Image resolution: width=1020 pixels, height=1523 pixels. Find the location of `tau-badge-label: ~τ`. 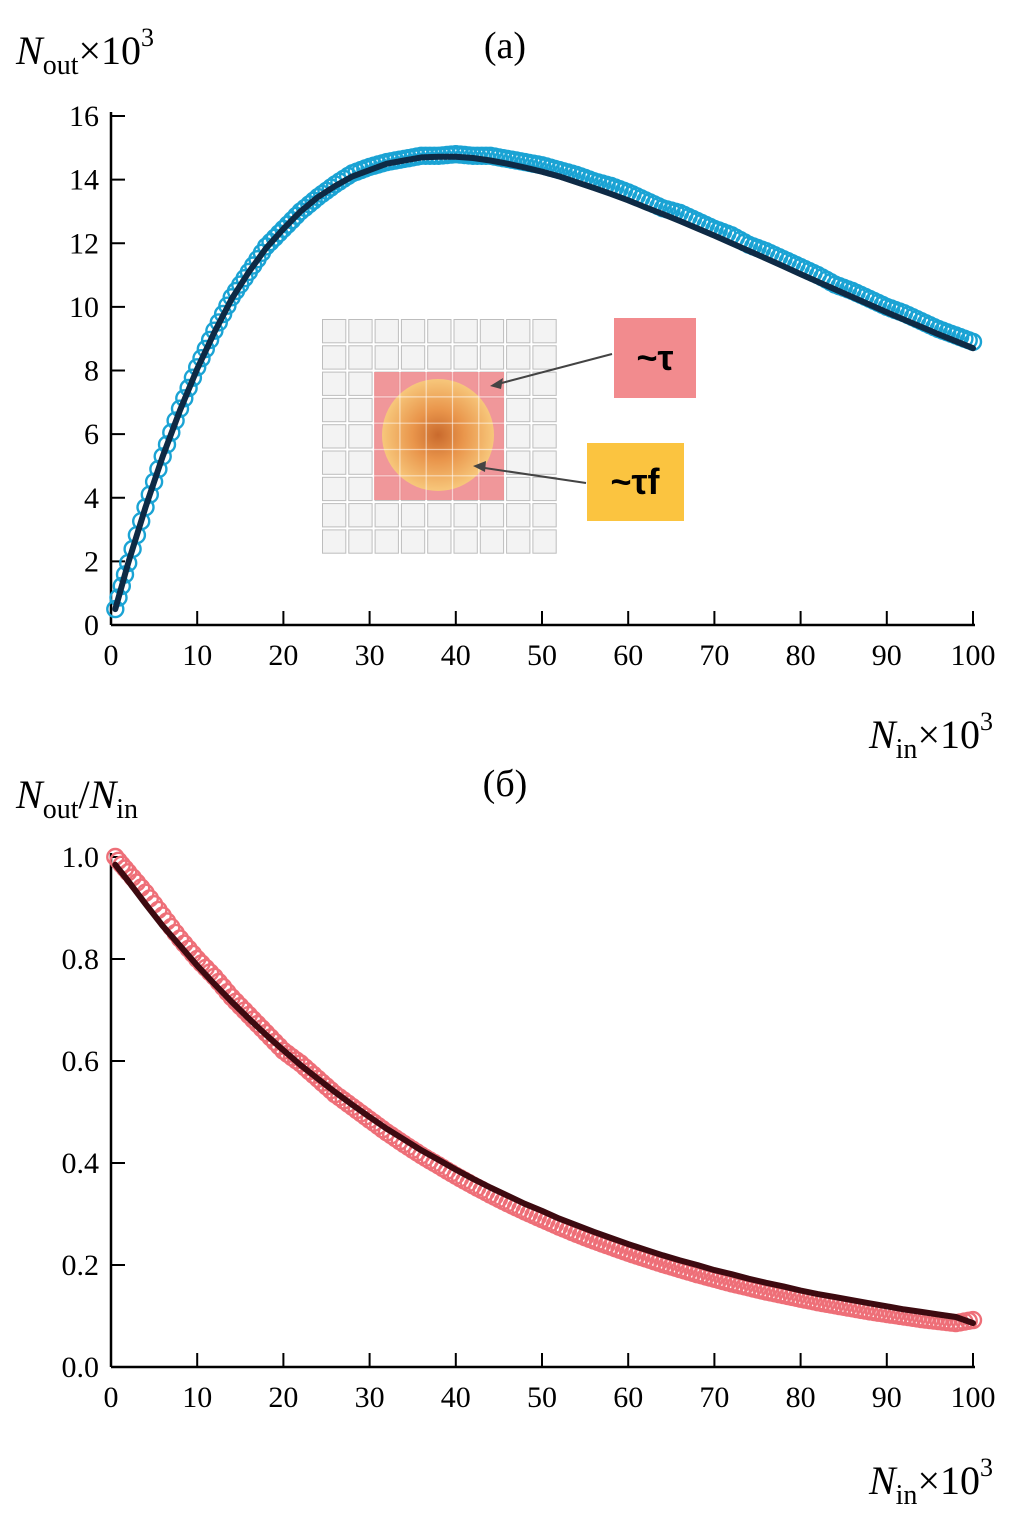

tau-badge-label: ~τ is located at coordinates (654, 357).